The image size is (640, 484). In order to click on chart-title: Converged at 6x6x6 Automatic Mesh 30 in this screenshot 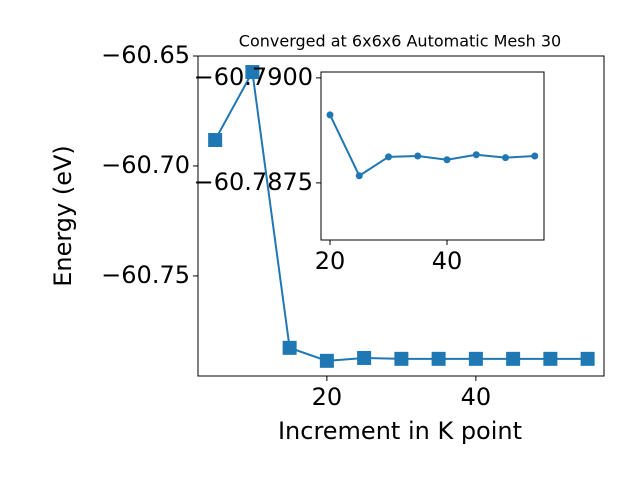, I will do `click(400, 41)`.